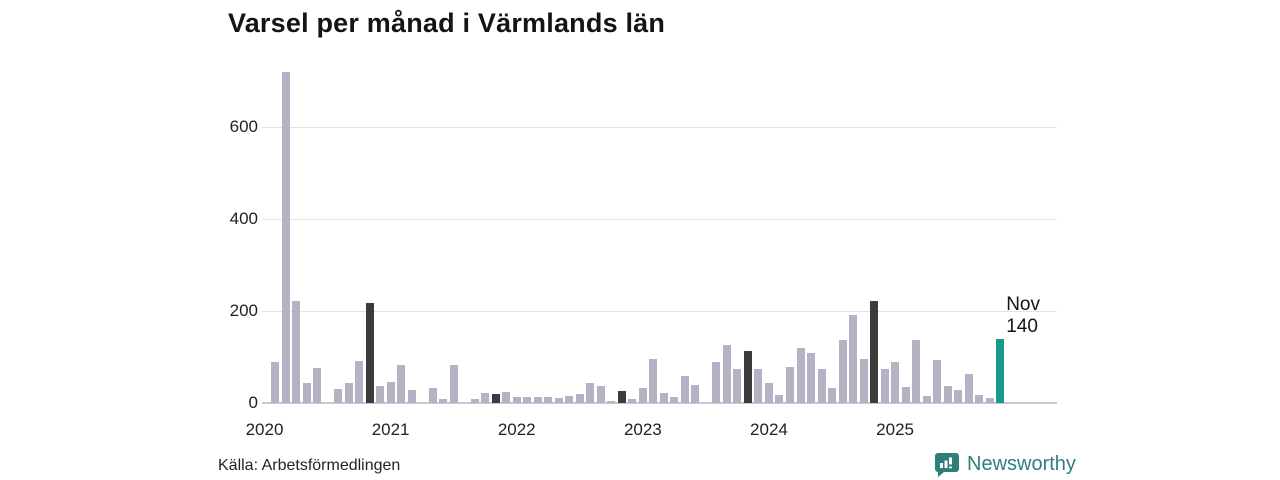 This screenshot has width=1280, height=480. What do you see at coordinates (243, 218) in the screenshot?
I see `y-axis-tick-400: 400` at bounding box center [243, 218].